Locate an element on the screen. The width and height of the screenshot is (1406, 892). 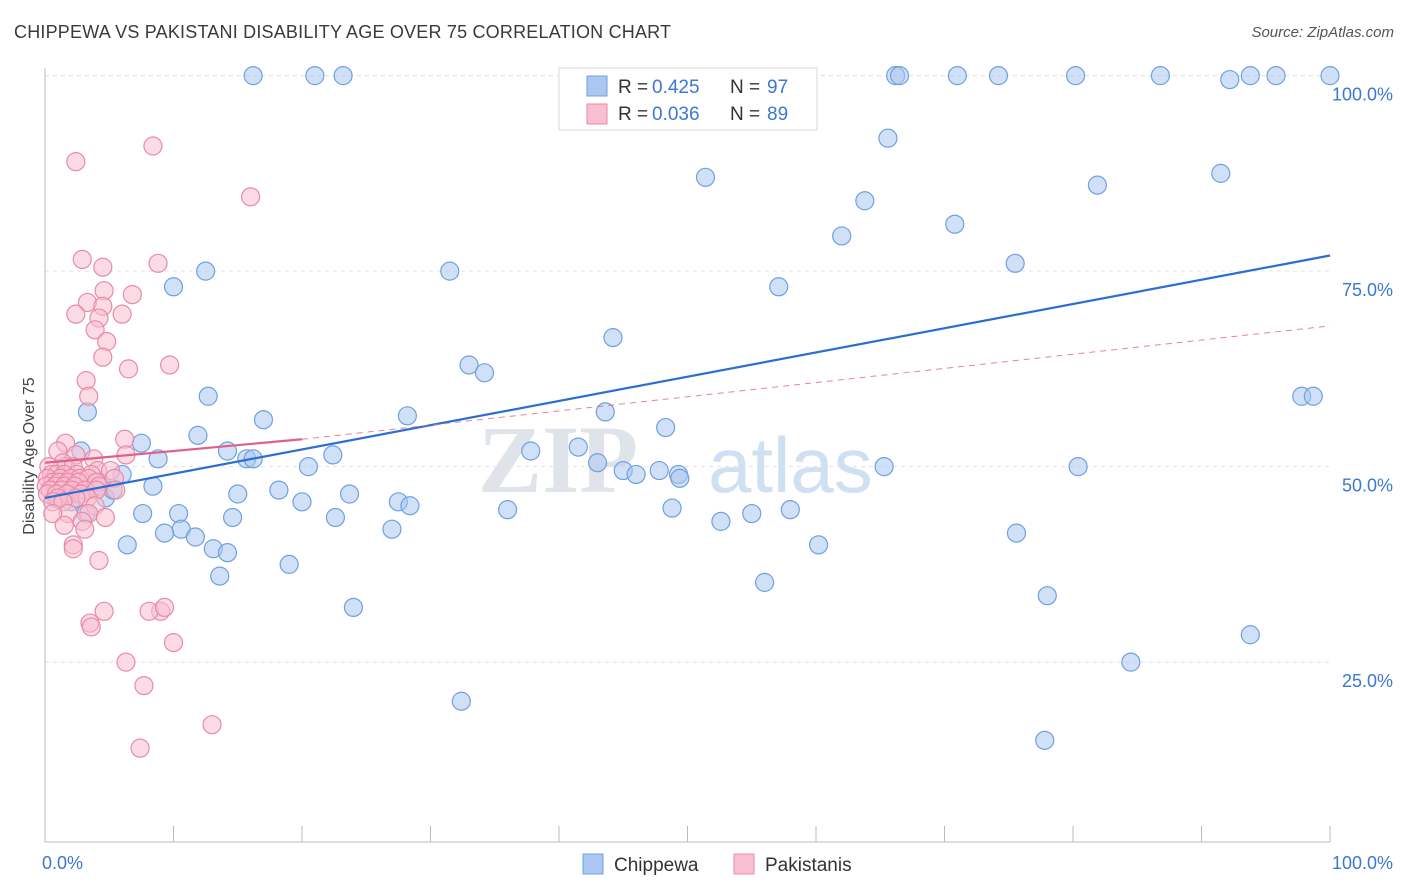
bottom-legend-swatch-pakistanis is located at coordinates (744, 864).